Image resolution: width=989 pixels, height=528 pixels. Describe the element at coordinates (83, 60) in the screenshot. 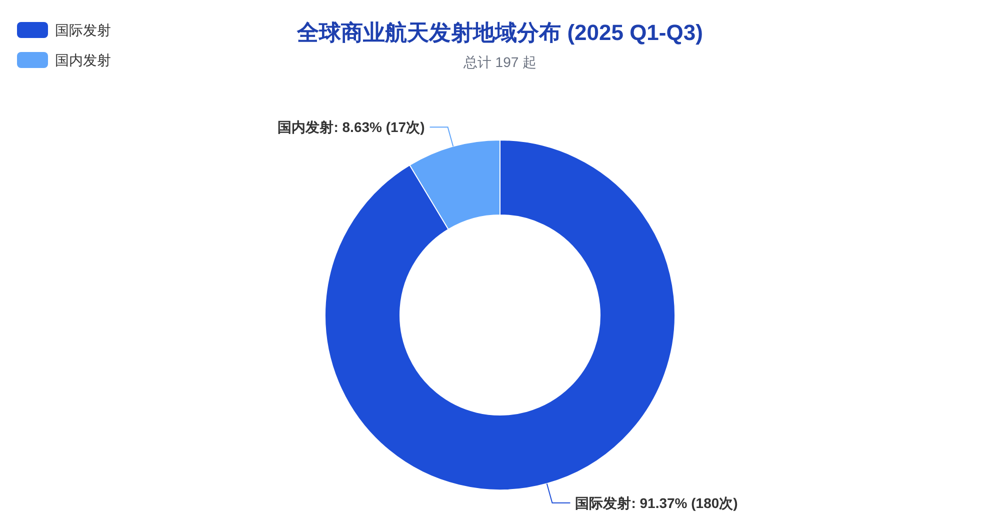

I see `legend-label: 国内发射` at that location.